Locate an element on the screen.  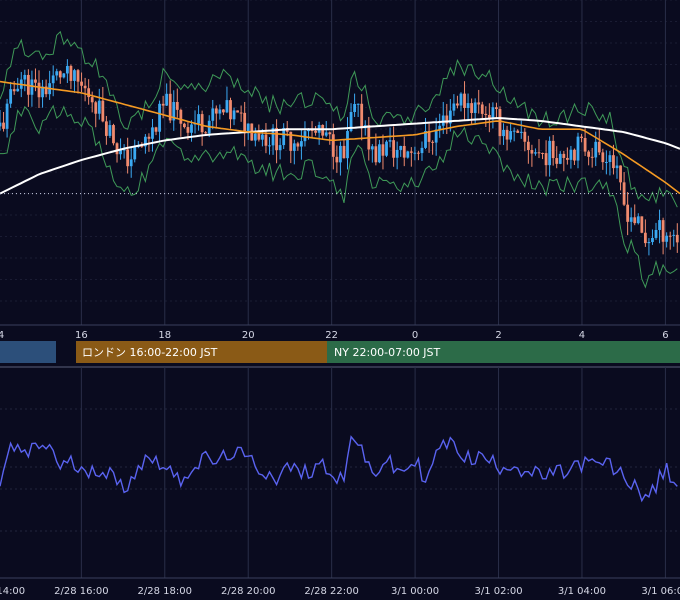
x-tick-label: 3/1 04:00 is located at coordinates (582, 591).